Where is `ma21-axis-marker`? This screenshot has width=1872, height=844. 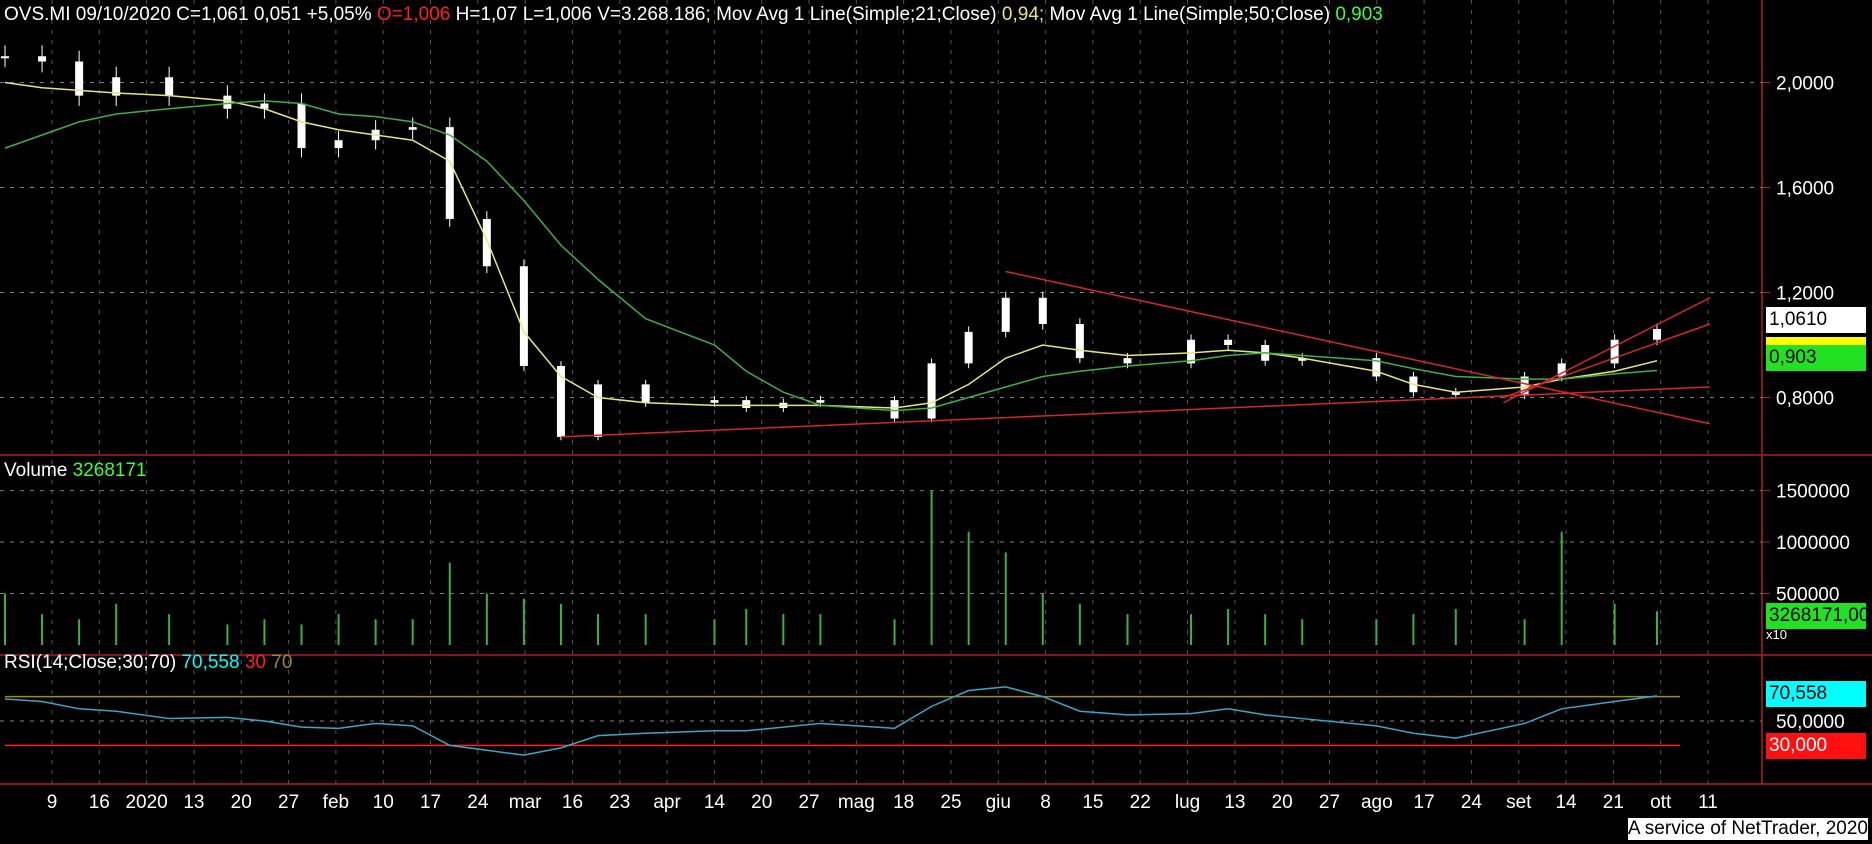
ma21-axis-marker is located at coordinates (1816, 341).